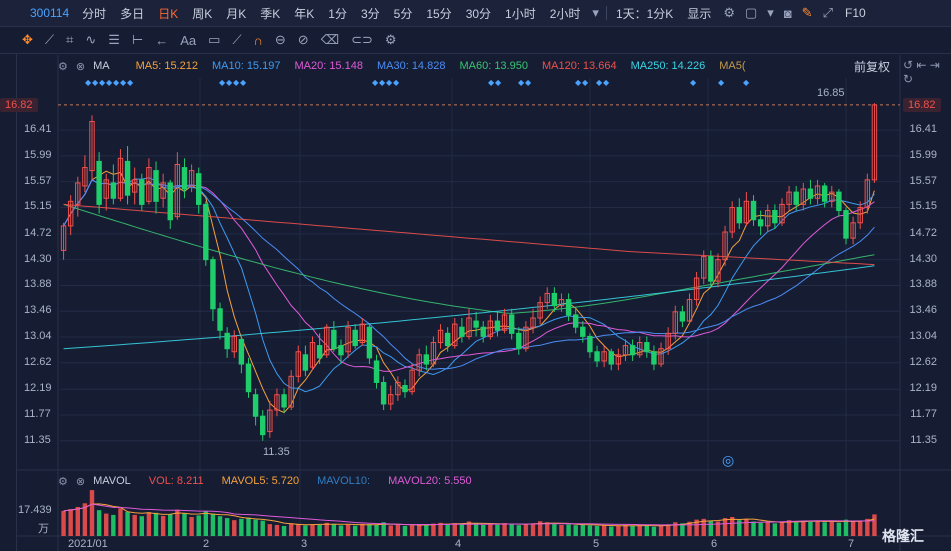  What do you see at coordinates (70, 39) in the screenshot?
I see `channel-tool-icon: ⌗` at bounding box center [70, 39].